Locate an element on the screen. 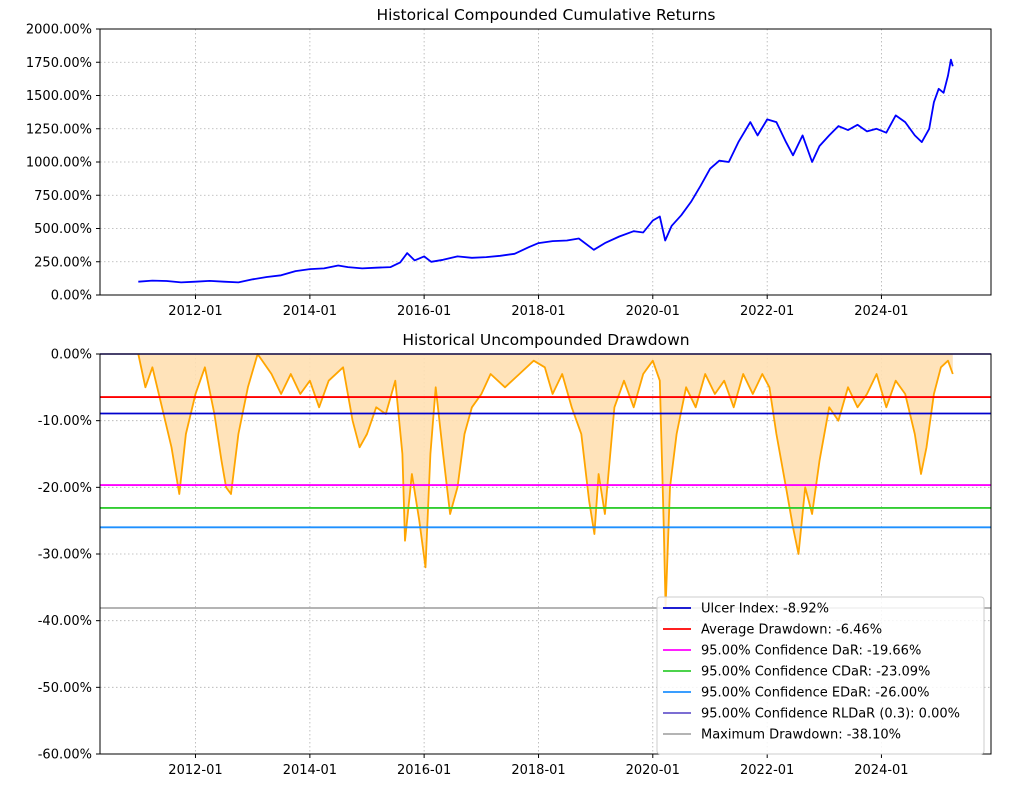  y-tick-label: 2000.00% is located at coordinates (59, 30).